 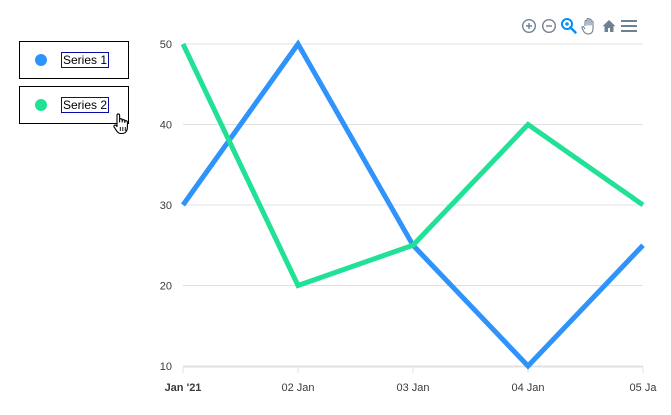 I want to click on selection-zoom-icon, so click(x=569, y=26).